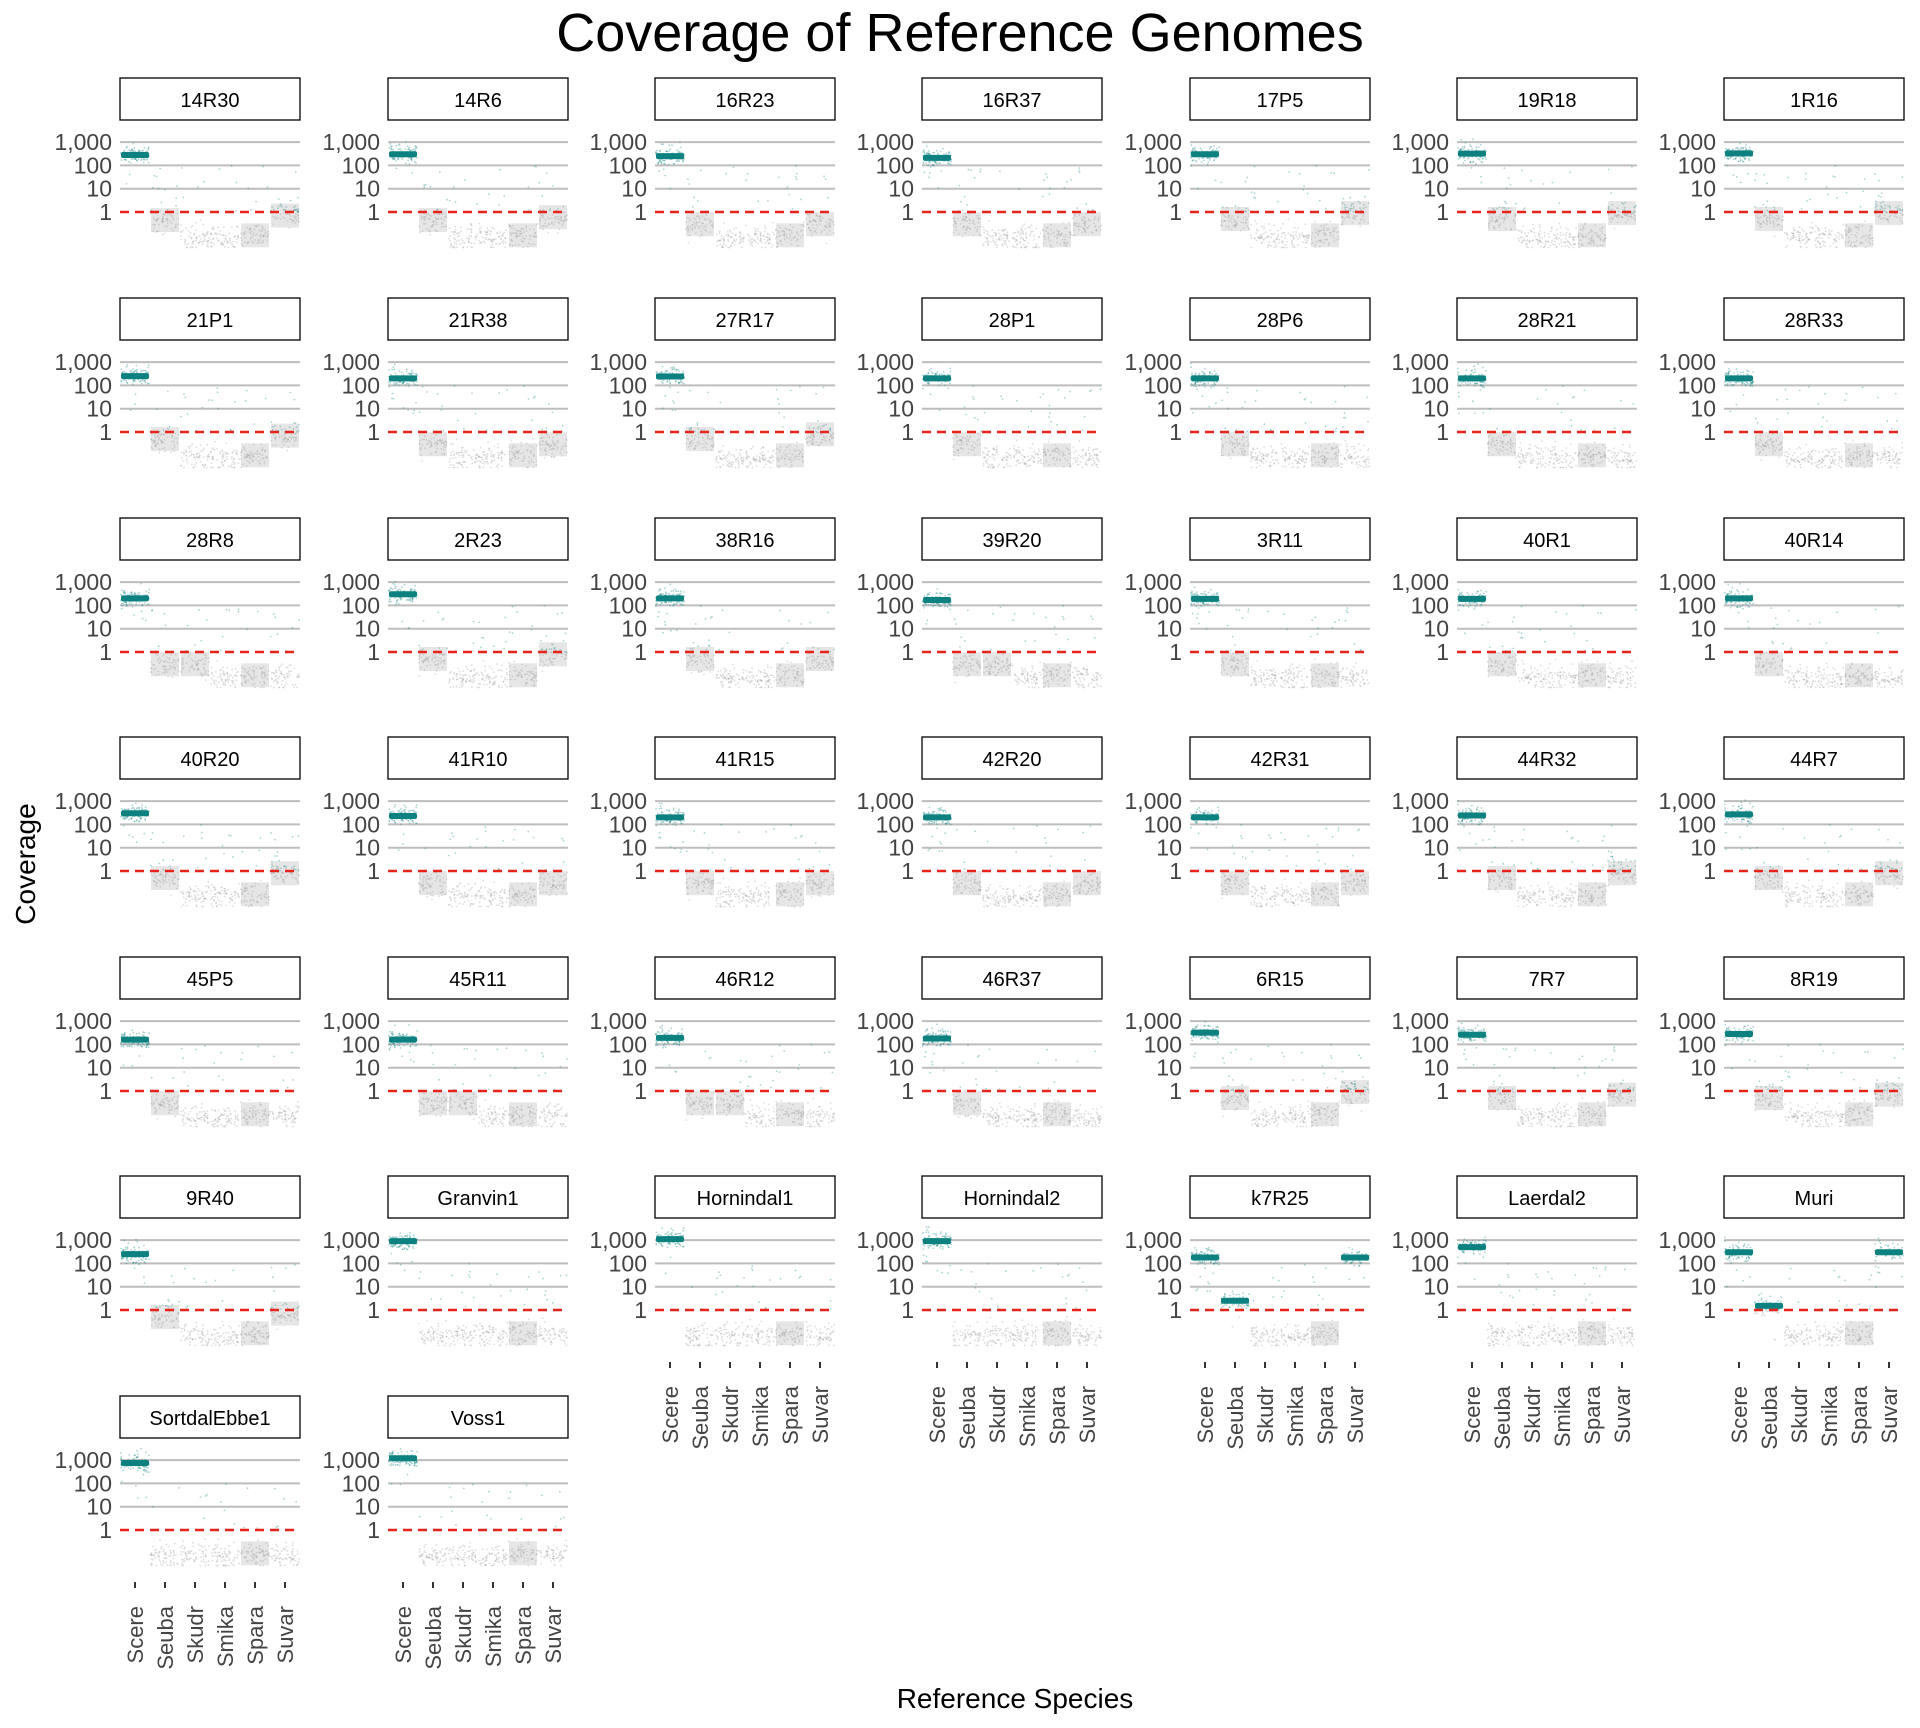  Describe the element at coordinates (351, 142) in the screenshot. I see `y-tick-label: 1,000` at that location.